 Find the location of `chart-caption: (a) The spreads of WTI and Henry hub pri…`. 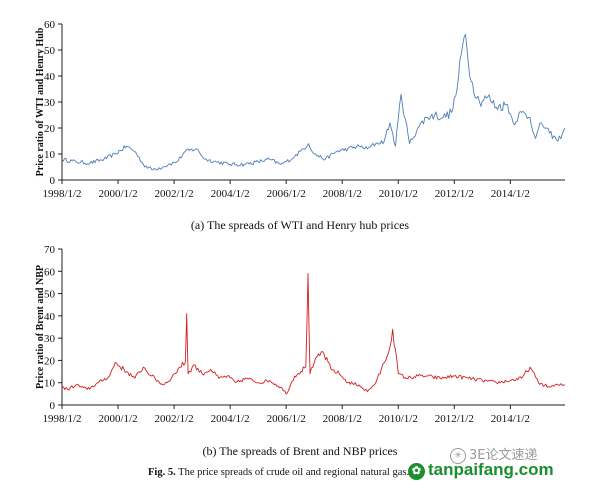

chart-caption: (a) The spreads of WTI and Henry hub pri… is located at coordinates (300, 225).